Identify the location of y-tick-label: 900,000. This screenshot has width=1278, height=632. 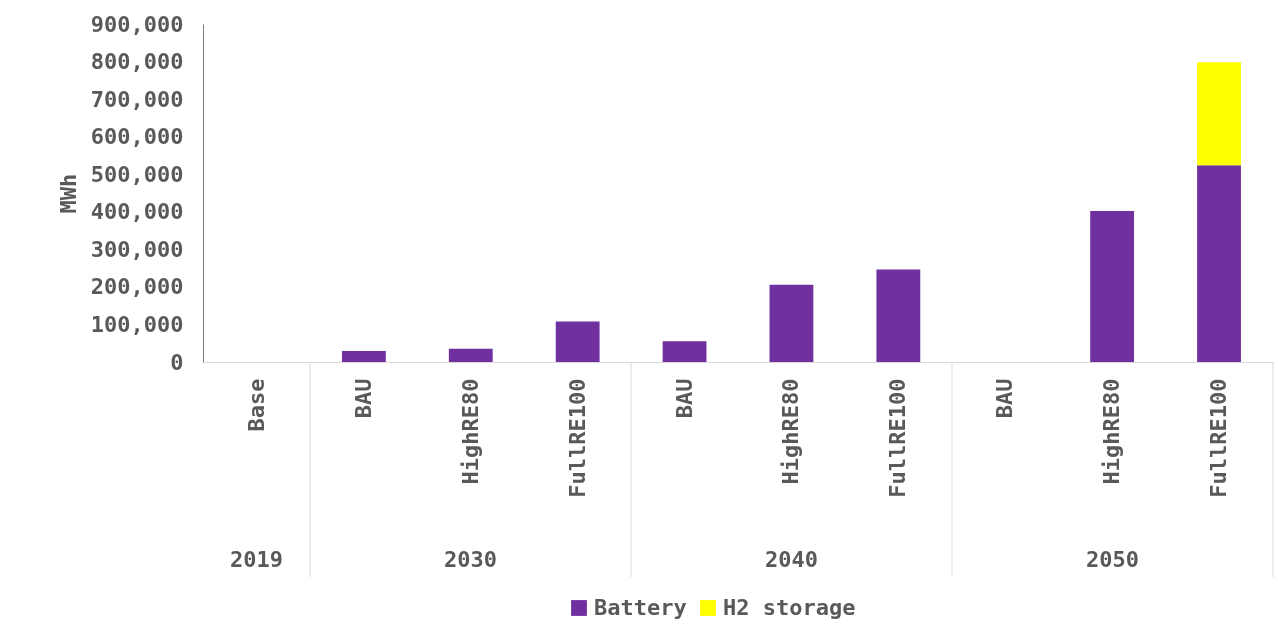
(137, 24).